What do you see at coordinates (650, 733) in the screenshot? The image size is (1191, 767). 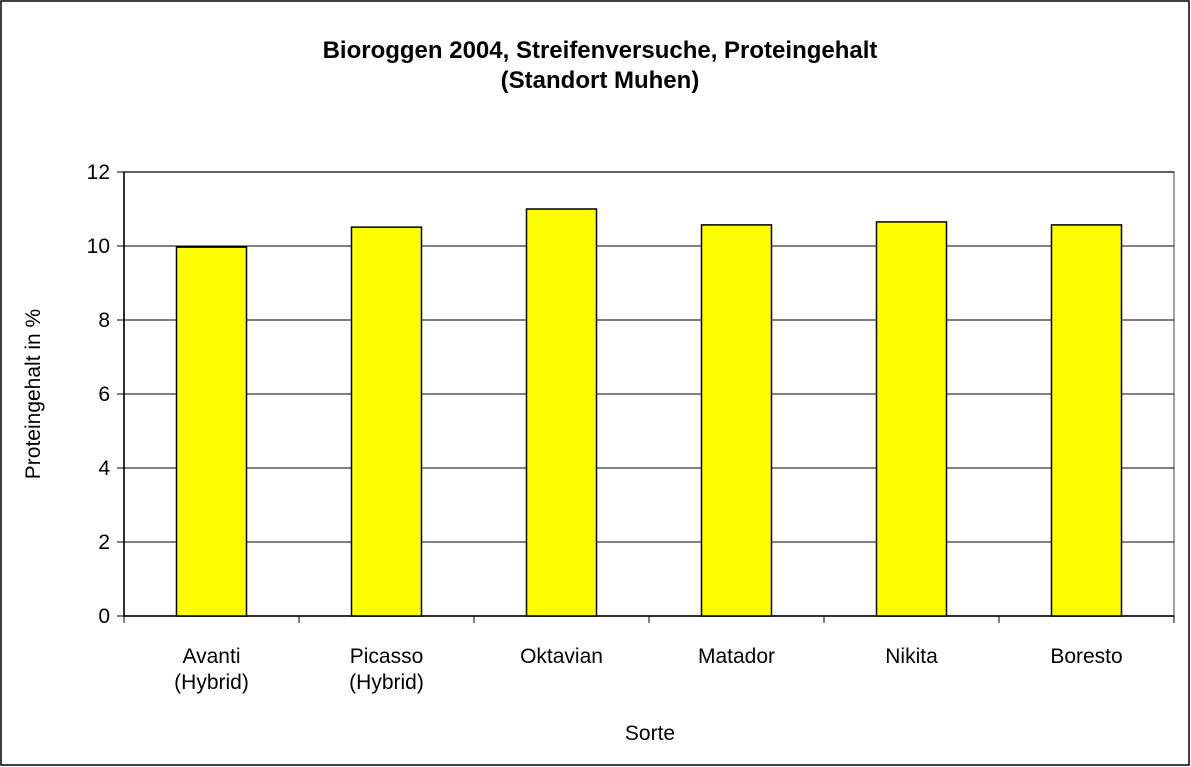 I see `x-axis-label: Sorte` at bounding box center [650, 733].